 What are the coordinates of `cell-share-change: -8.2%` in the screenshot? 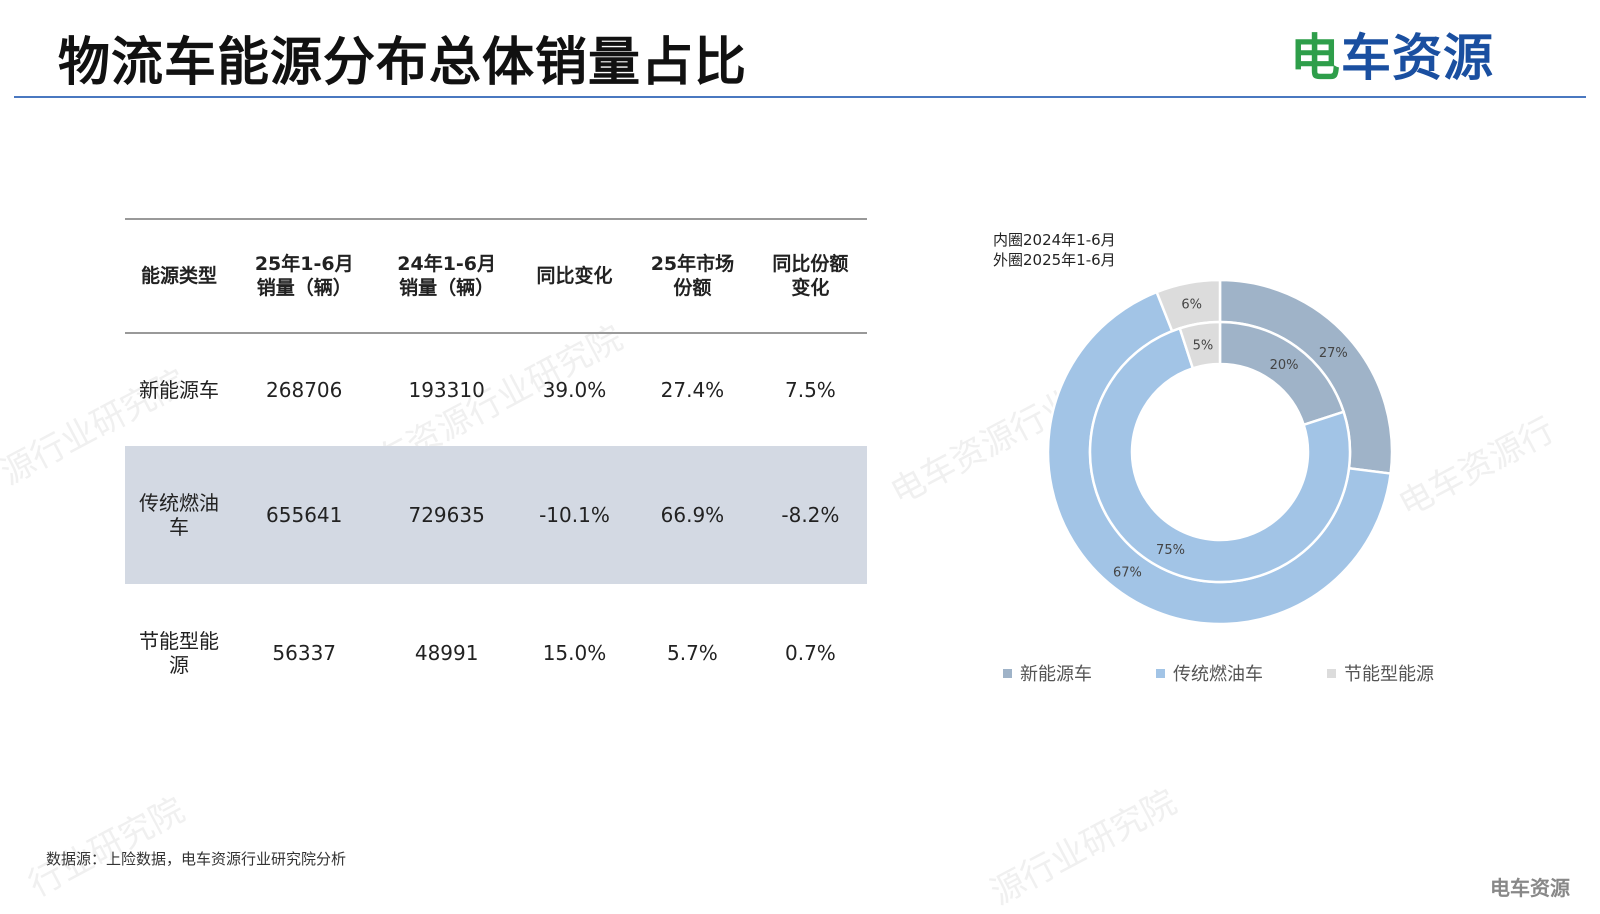 It's located at (810, 515).